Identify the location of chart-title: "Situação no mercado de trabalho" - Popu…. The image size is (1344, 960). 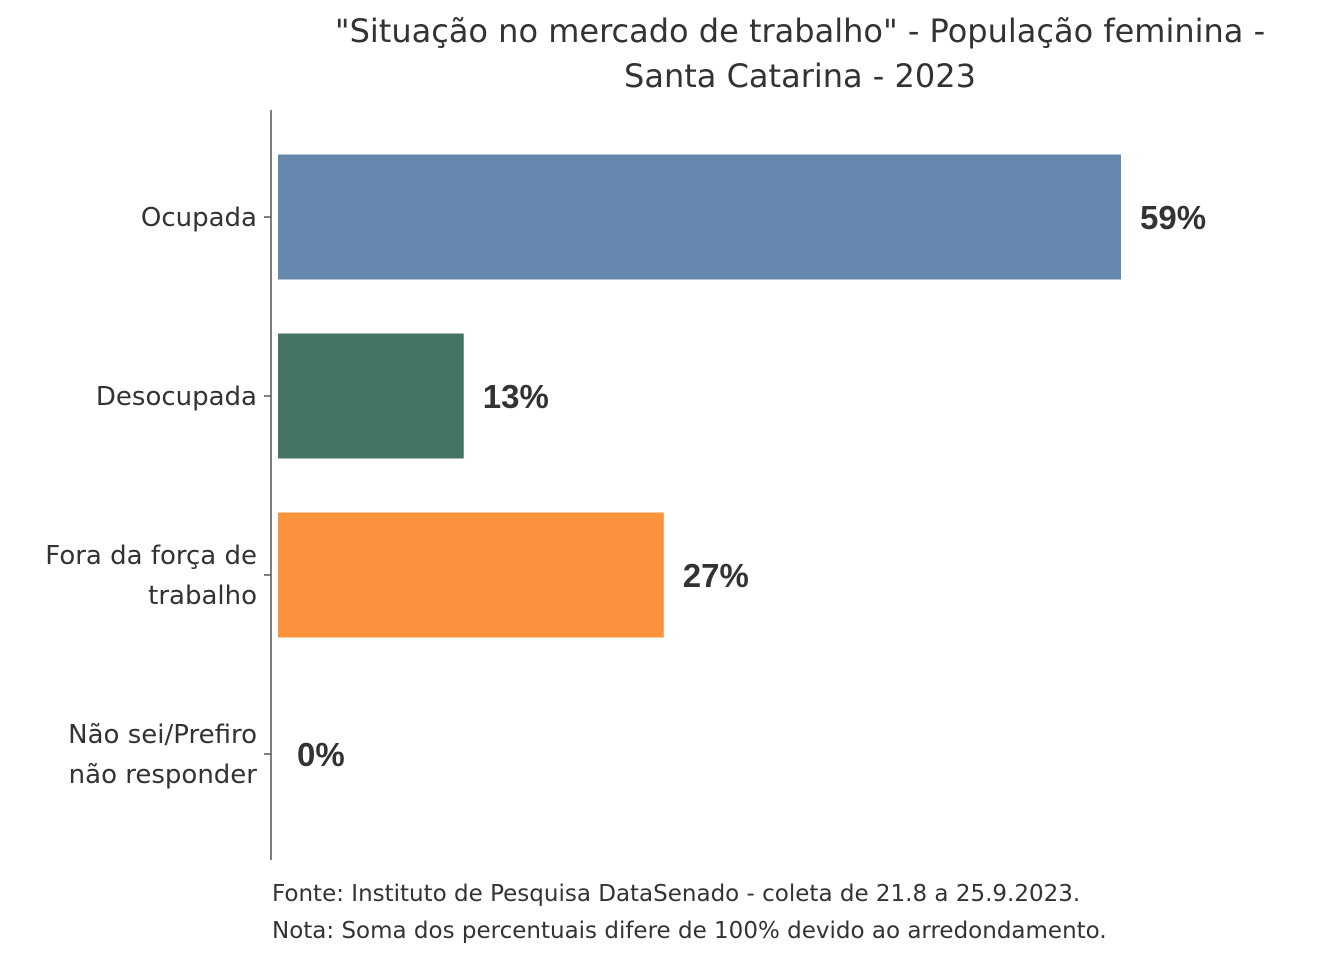
(800, 53).